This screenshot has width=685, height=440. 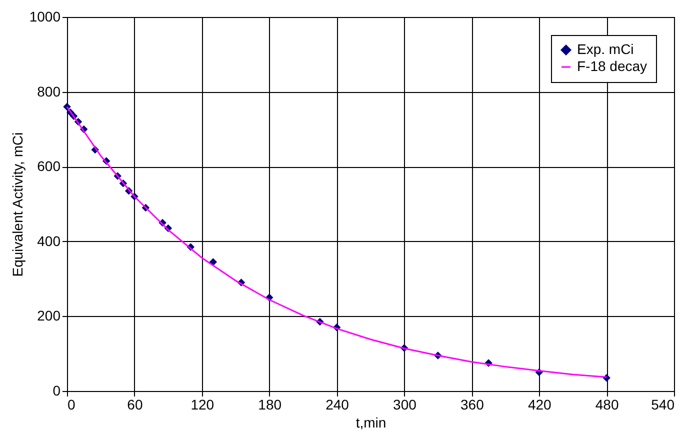 What do you see at coordinates (540, 404) in the screenshot?
I see `x-tick-label: 420` at bounding box center [540, 404].